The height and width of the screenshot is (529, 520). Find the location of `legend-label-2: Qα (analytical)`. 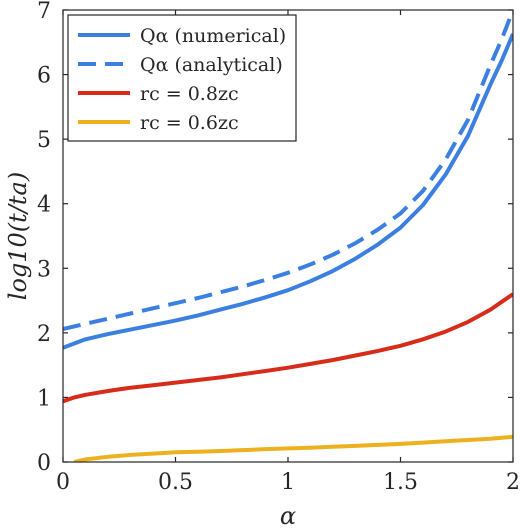

legend-label-2: Qα (analytical) is located at coordinates (211, 65).